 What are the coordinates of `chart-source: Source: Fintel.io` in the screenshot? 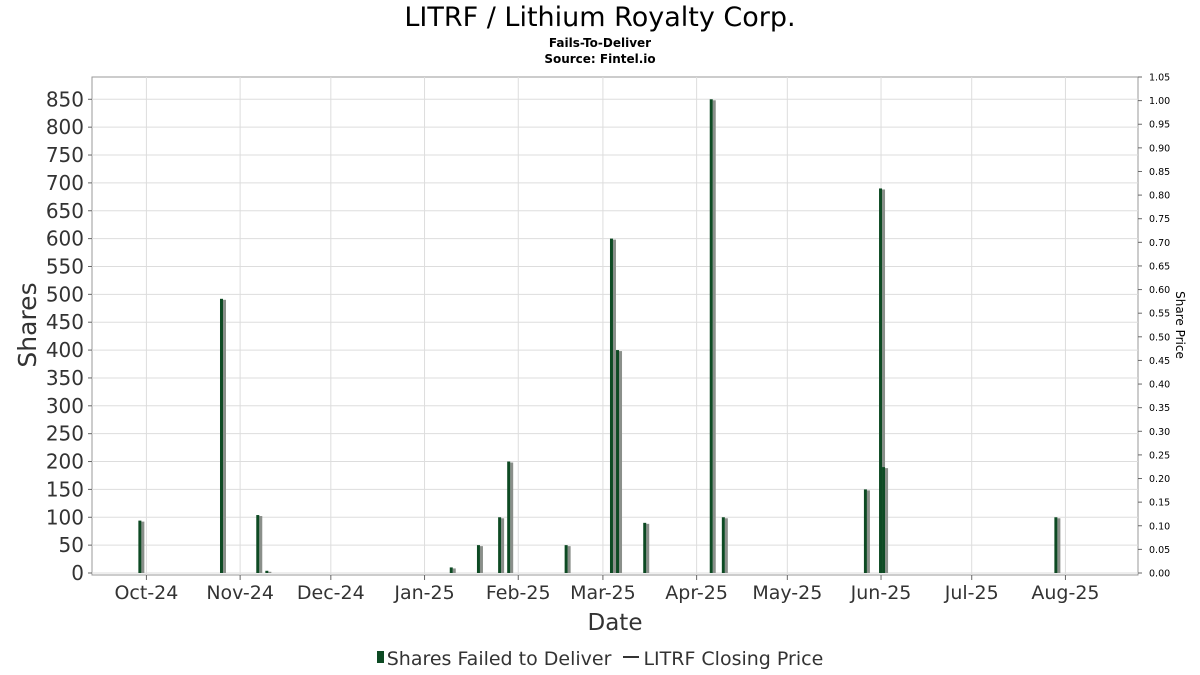 It's located at (600, 59).